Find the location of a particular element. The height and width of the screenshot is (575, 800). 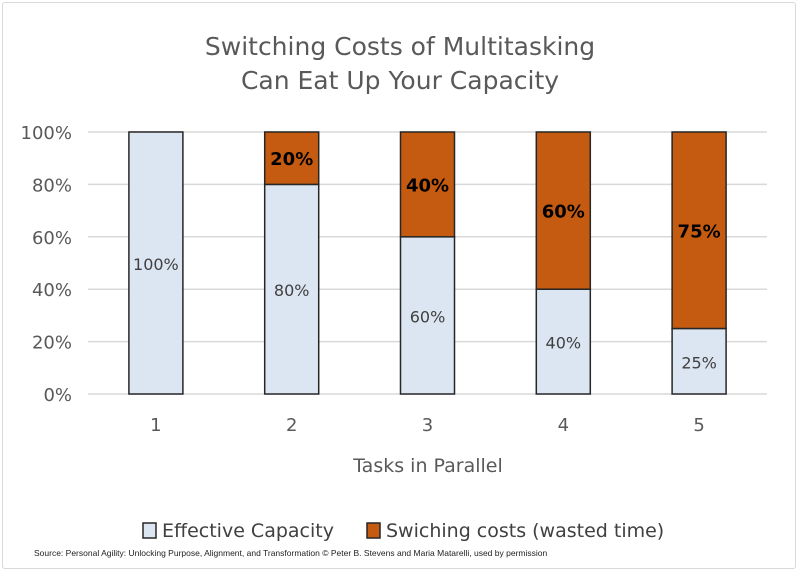

x-tick-label: 2 is located at coordinates (291, 425).